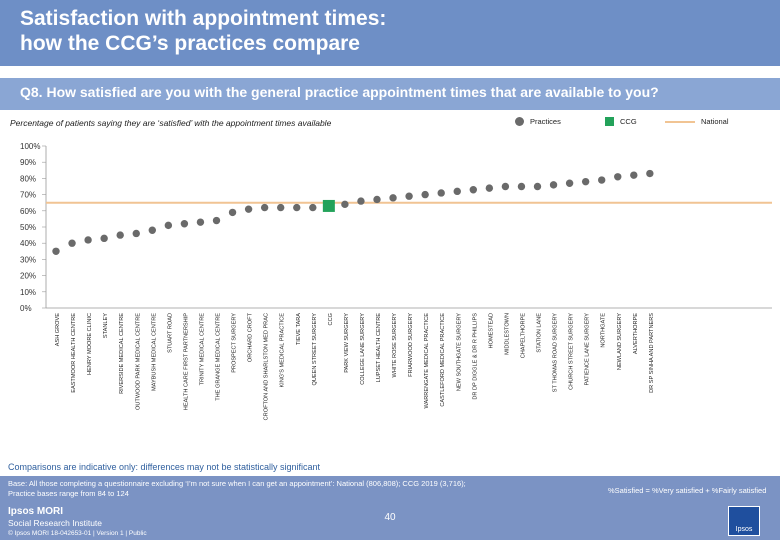  Describe the element at coordinates (267, 366) in the screenshot. I see `x-category-label: CROFTON AND SHARLSTON MED PRAC` at that location.